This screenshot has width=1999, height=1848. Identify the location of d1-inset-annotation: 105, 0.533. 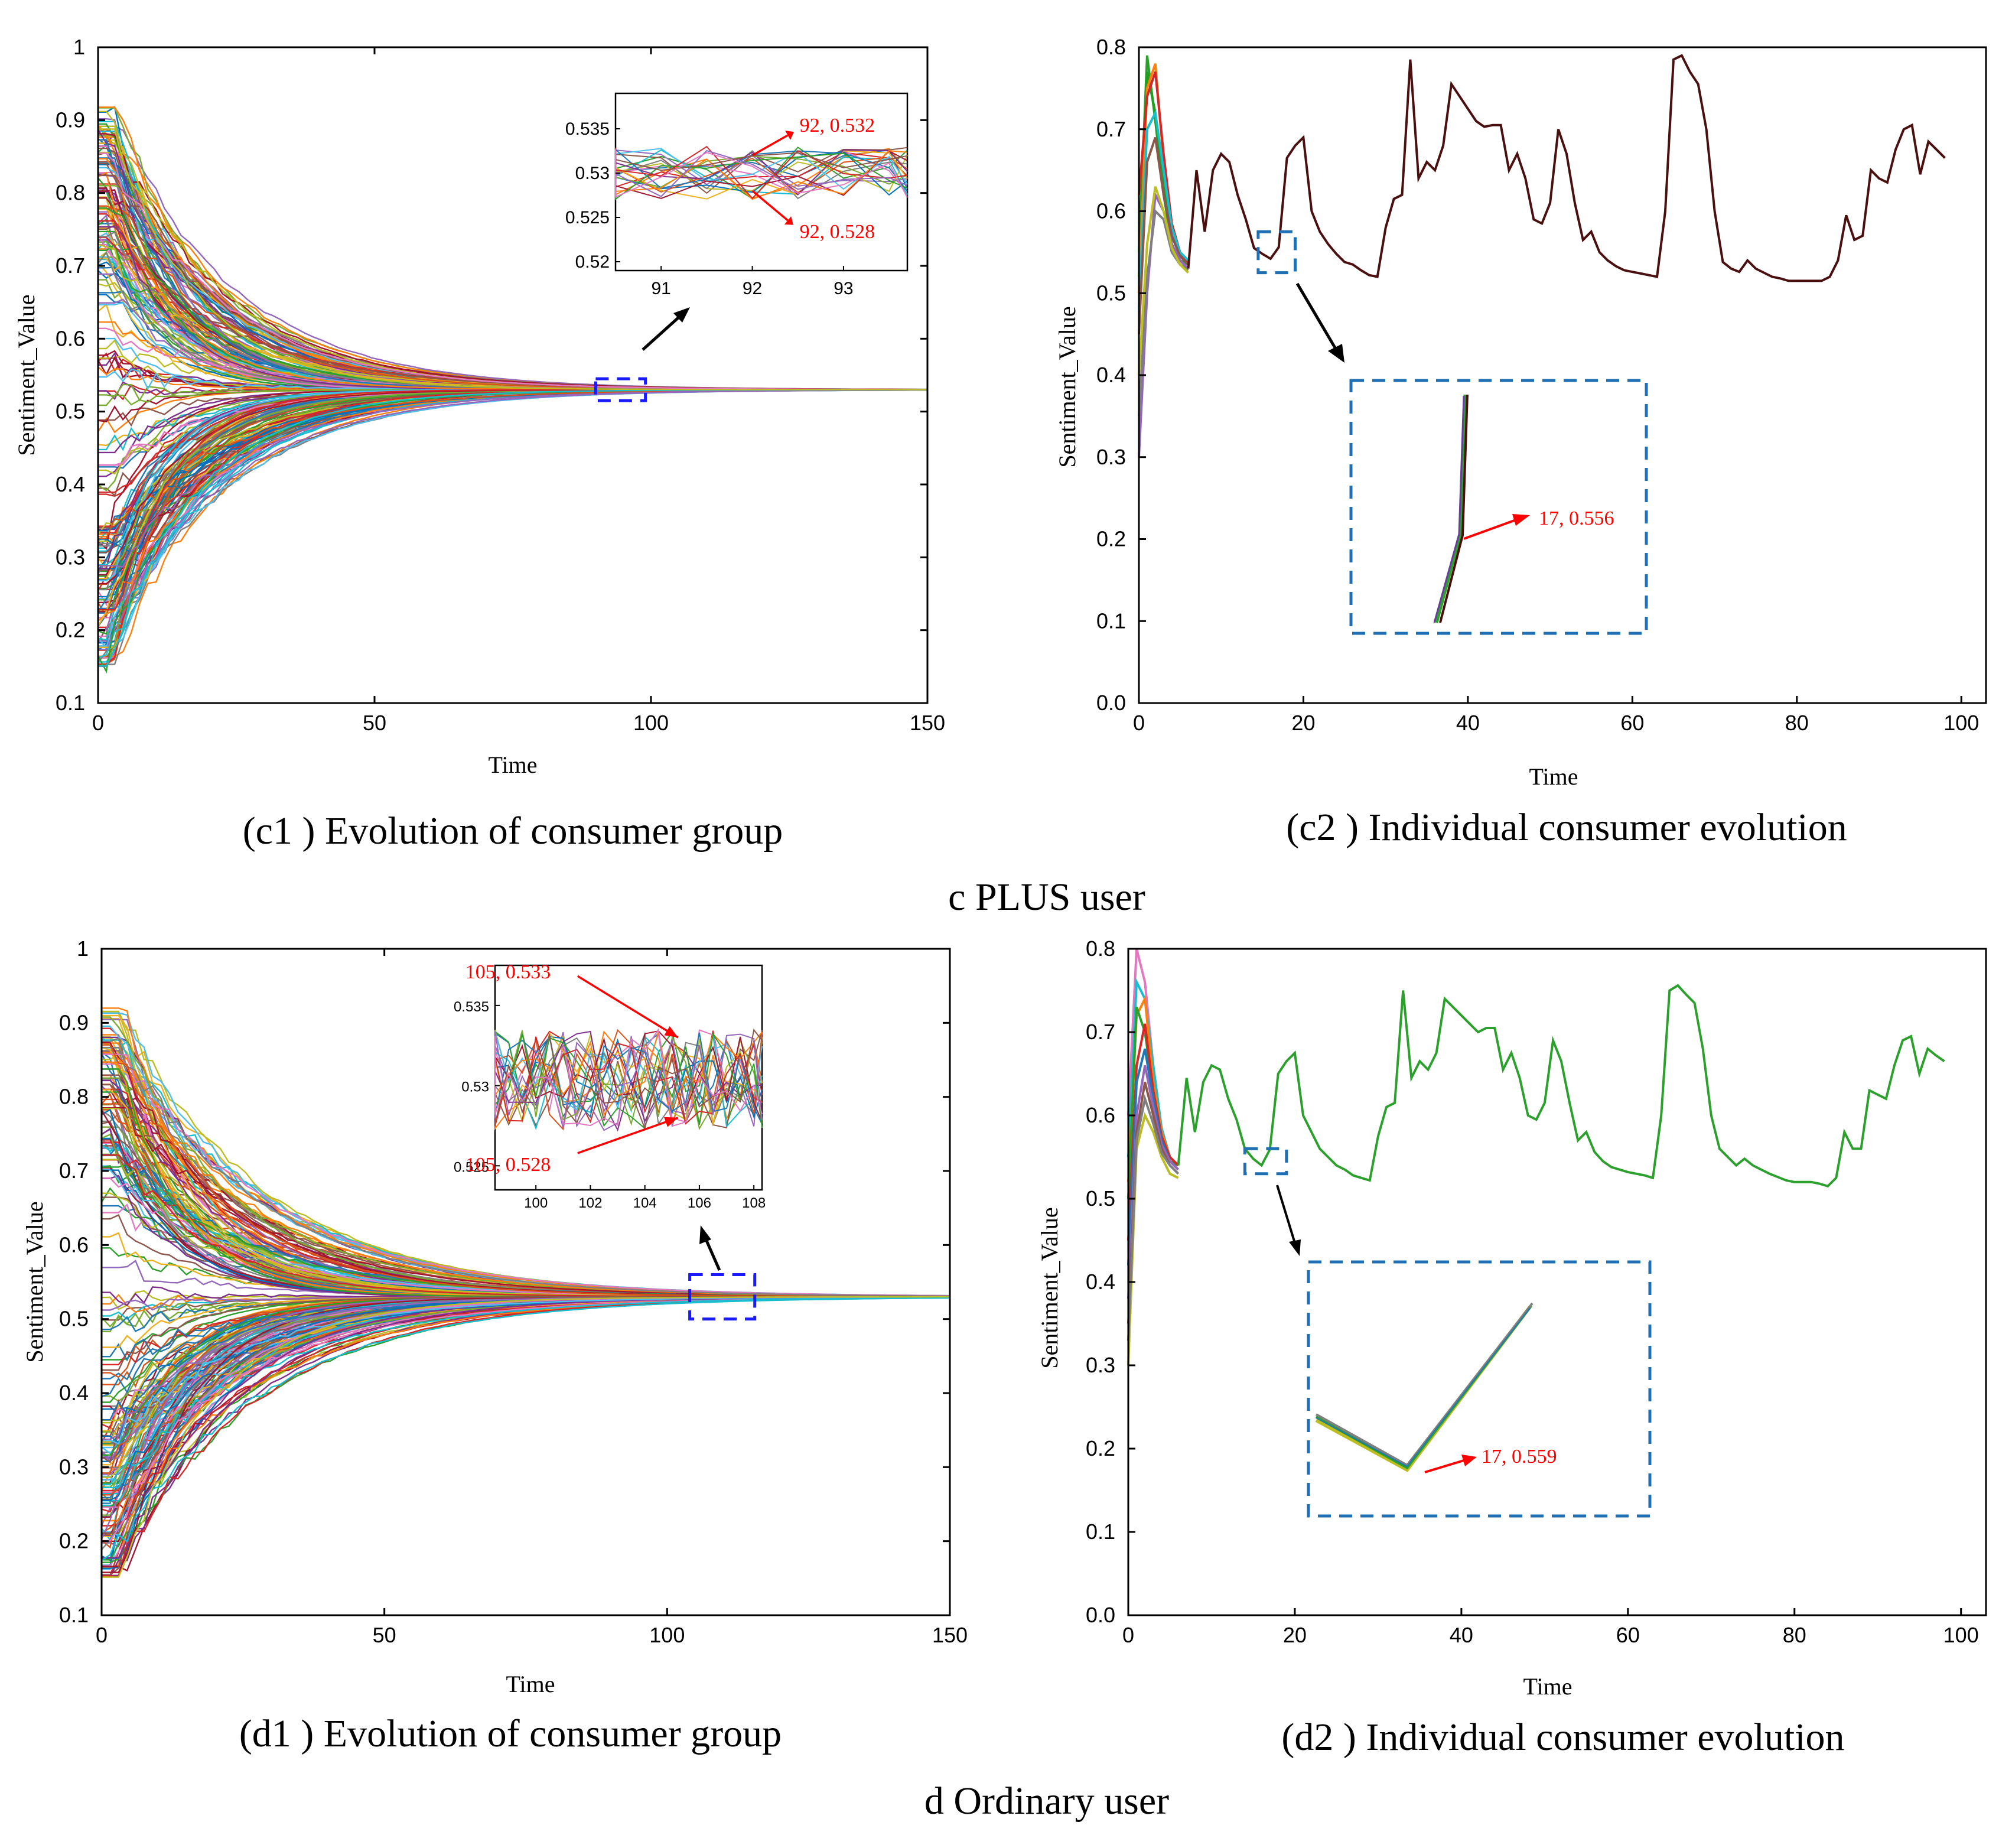
(508, 972).